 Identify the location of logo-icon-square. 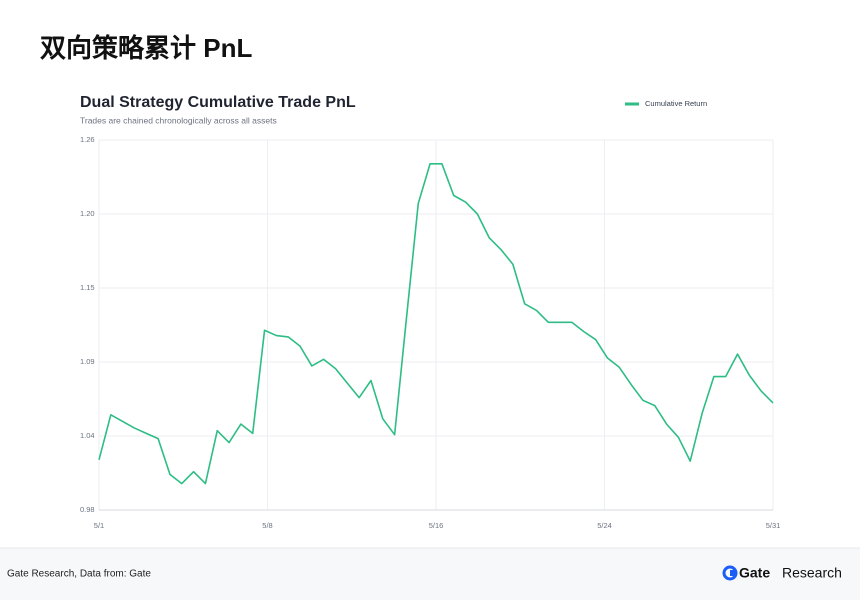
(733, 573).